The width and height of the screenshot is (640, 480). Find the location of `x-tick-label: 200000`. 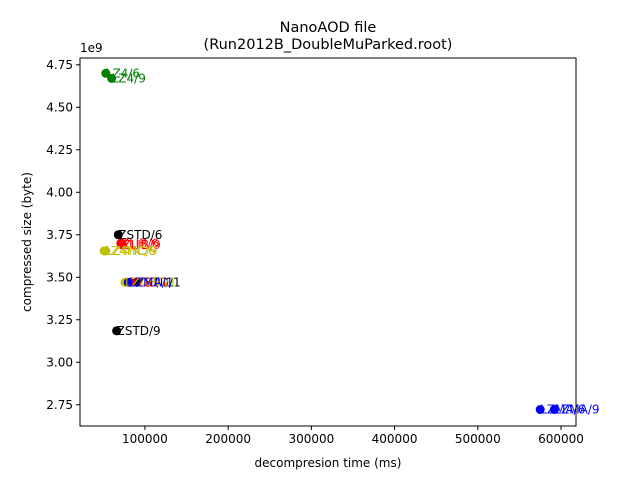

x-tick-label: 200000 is located at coordinates (228, 439).